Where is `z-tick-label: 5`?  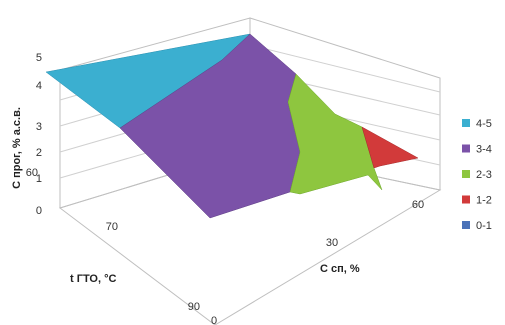 z-tick-label: 5 is located at coordinates (39, 58).